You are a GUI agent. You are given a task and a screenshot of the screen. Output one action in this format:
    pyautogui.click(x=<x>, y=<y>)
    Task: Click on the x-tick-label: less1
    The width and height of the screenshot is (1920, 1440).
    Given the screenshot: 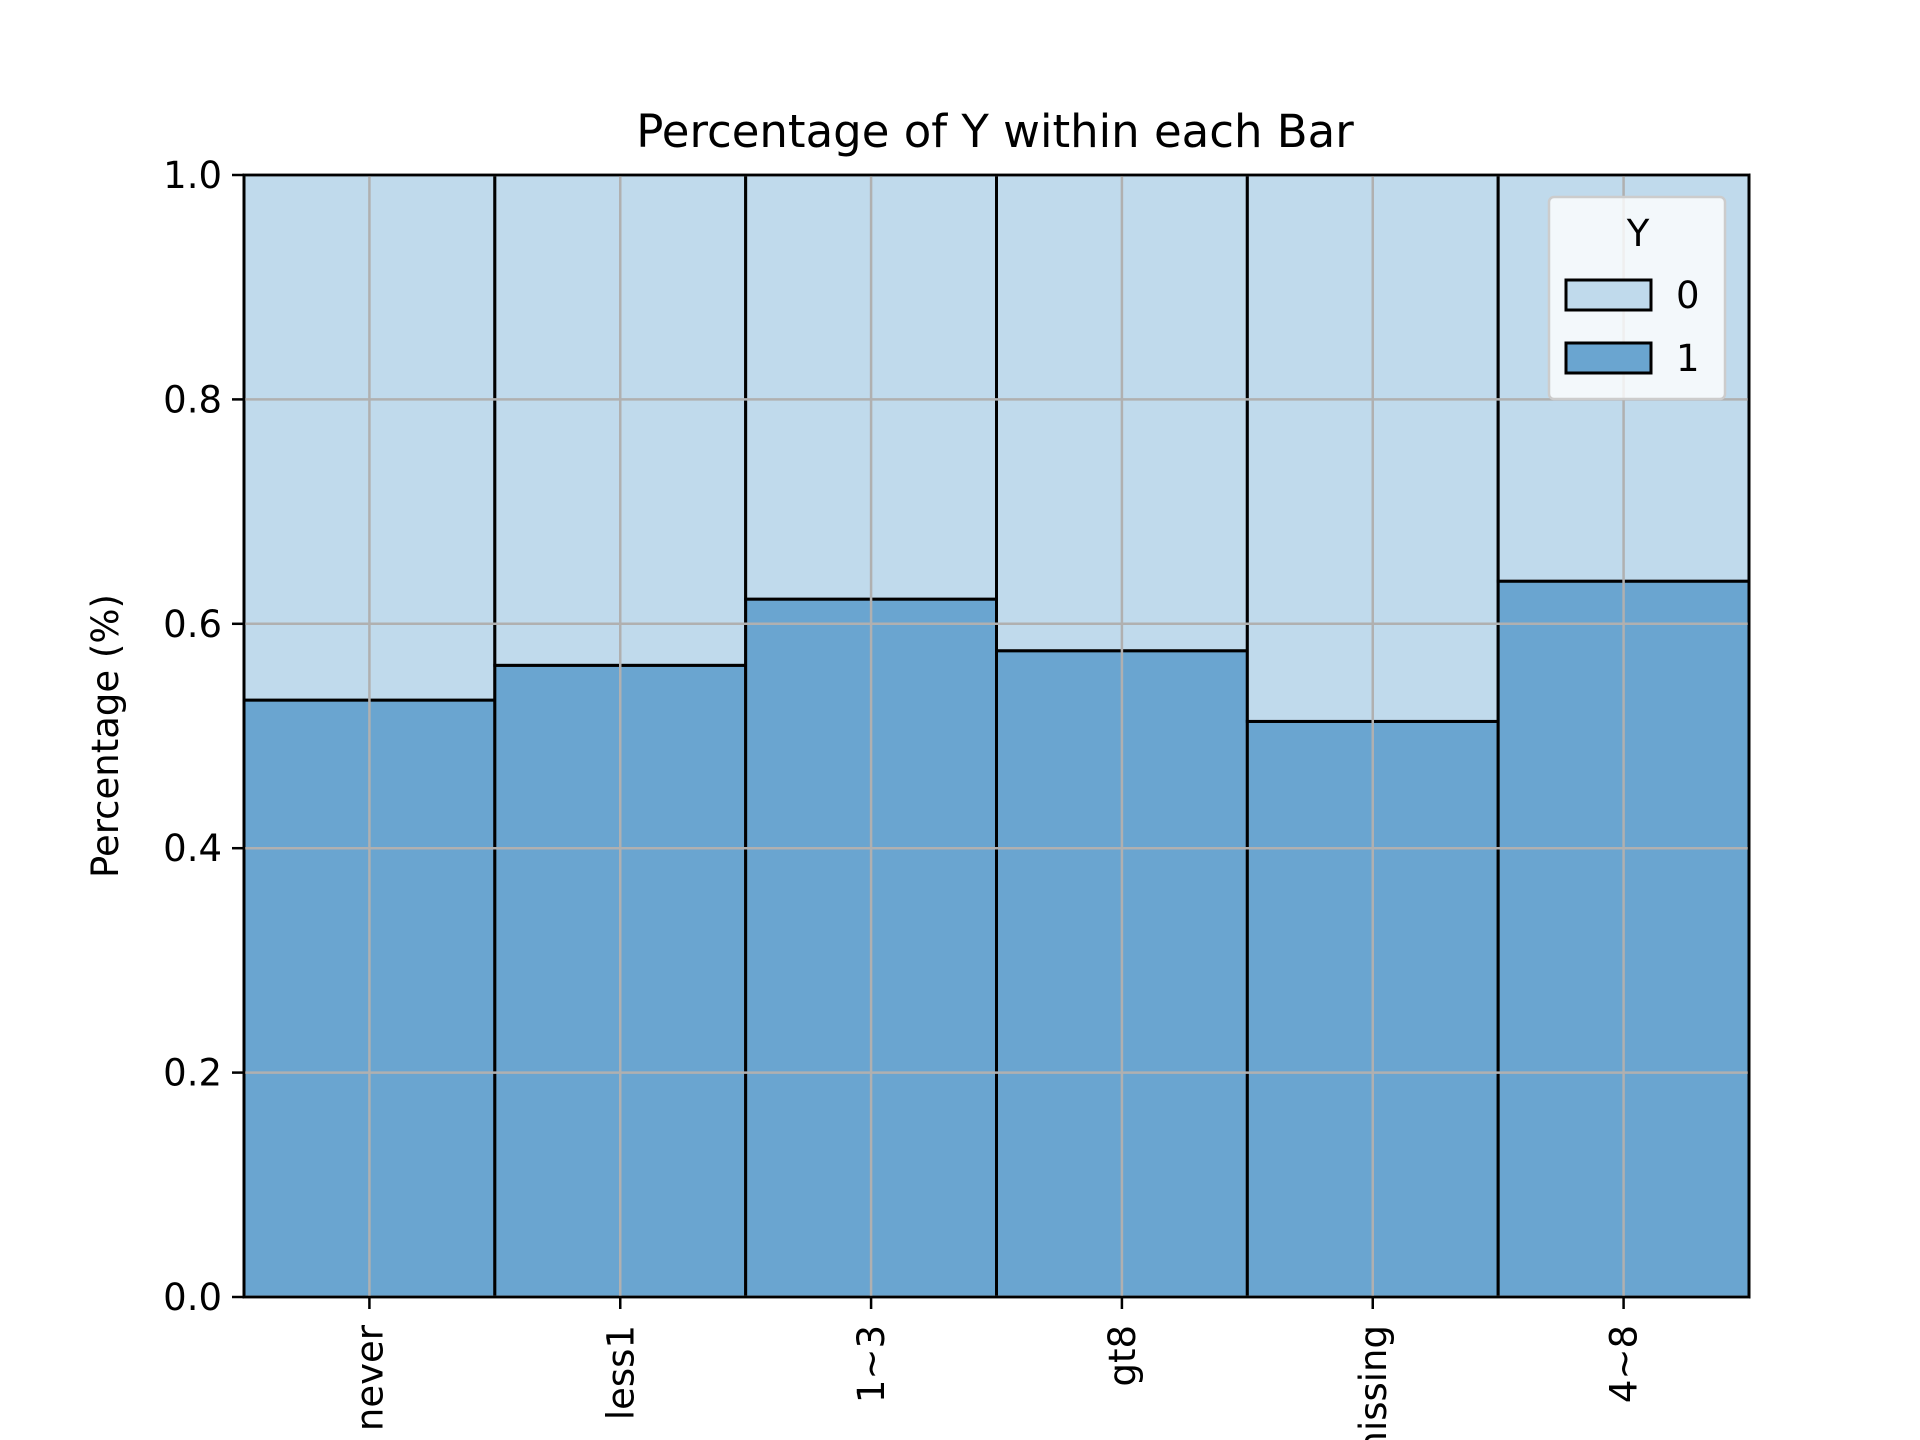 What is the action you would take?
    pyautogui.click(x=620, y=1372)
    